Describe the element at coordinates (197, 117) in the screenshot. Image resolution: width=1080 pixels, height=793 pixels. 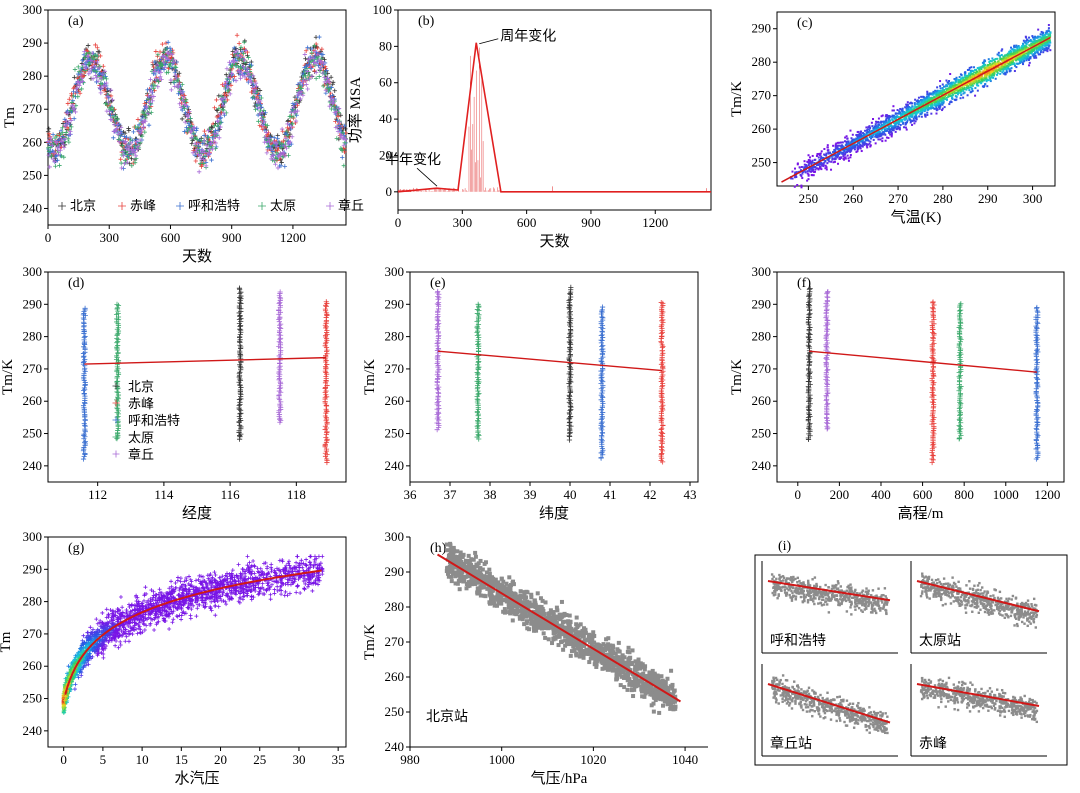
I see `plot-frame` at that location.